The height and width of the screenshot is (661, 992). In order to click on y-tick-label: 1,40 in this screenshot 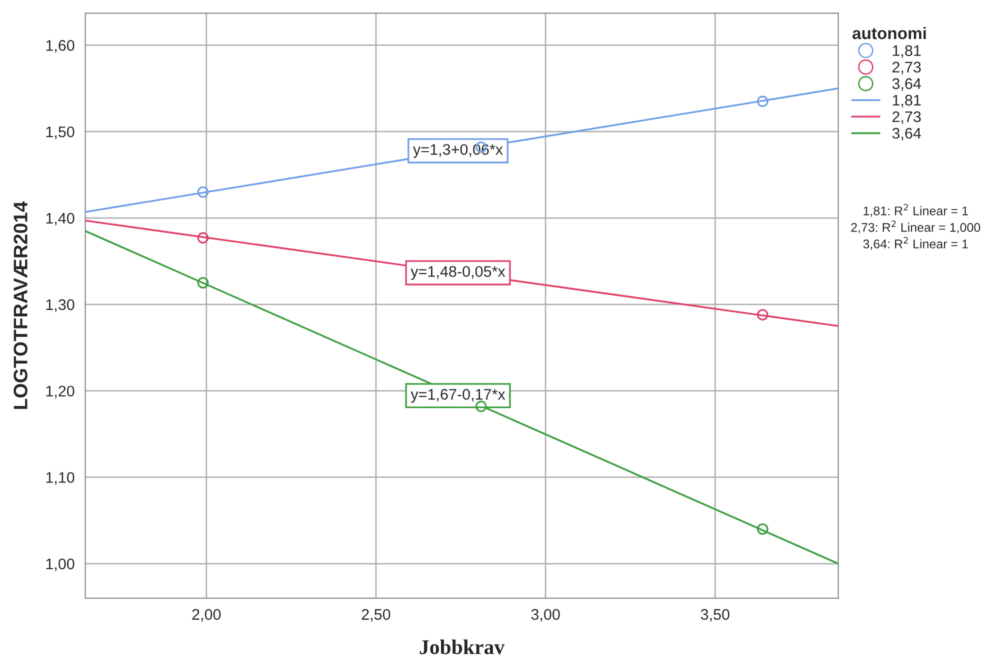, I will do `click(60, 219)`.